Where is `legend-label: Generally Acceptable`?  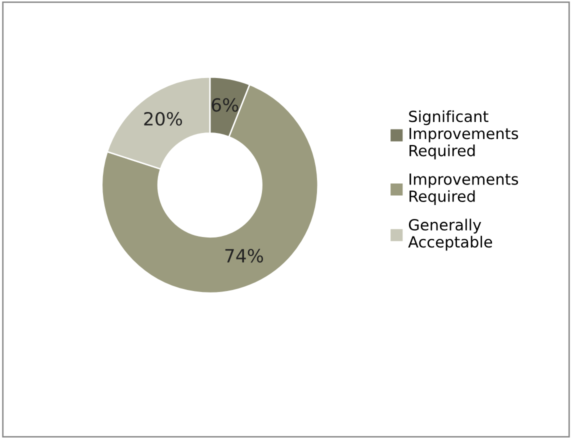 legend-label: Generally Acceptable is located at coordinates (450, 234).